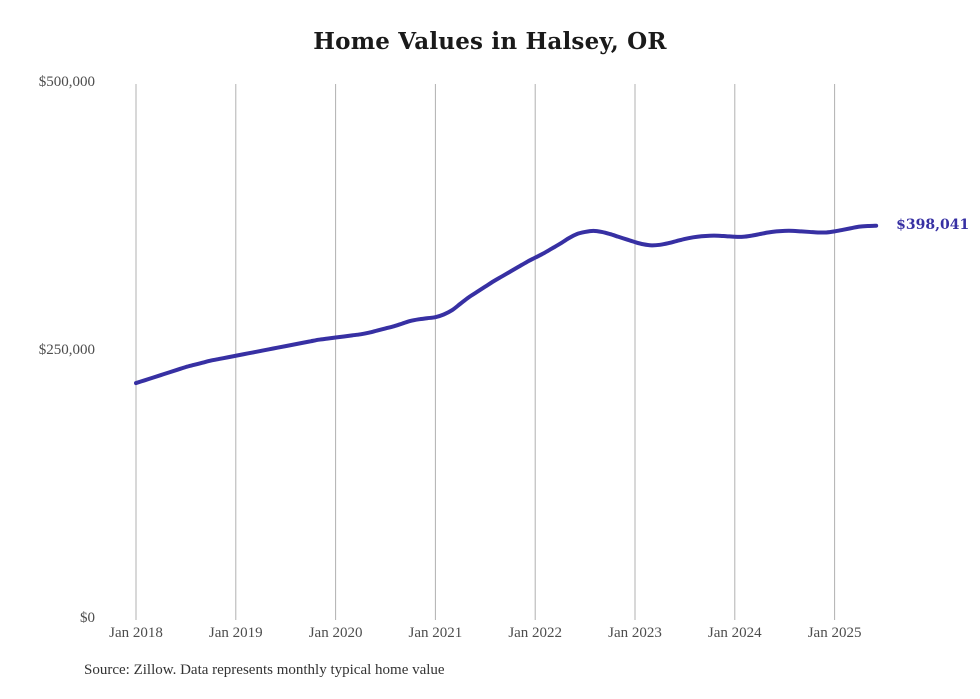  What do you see at coordinates (734, 633) in the screenshot?
I see `x-axis-tick-label: Jan 2024` at bounding box center [734, 633].